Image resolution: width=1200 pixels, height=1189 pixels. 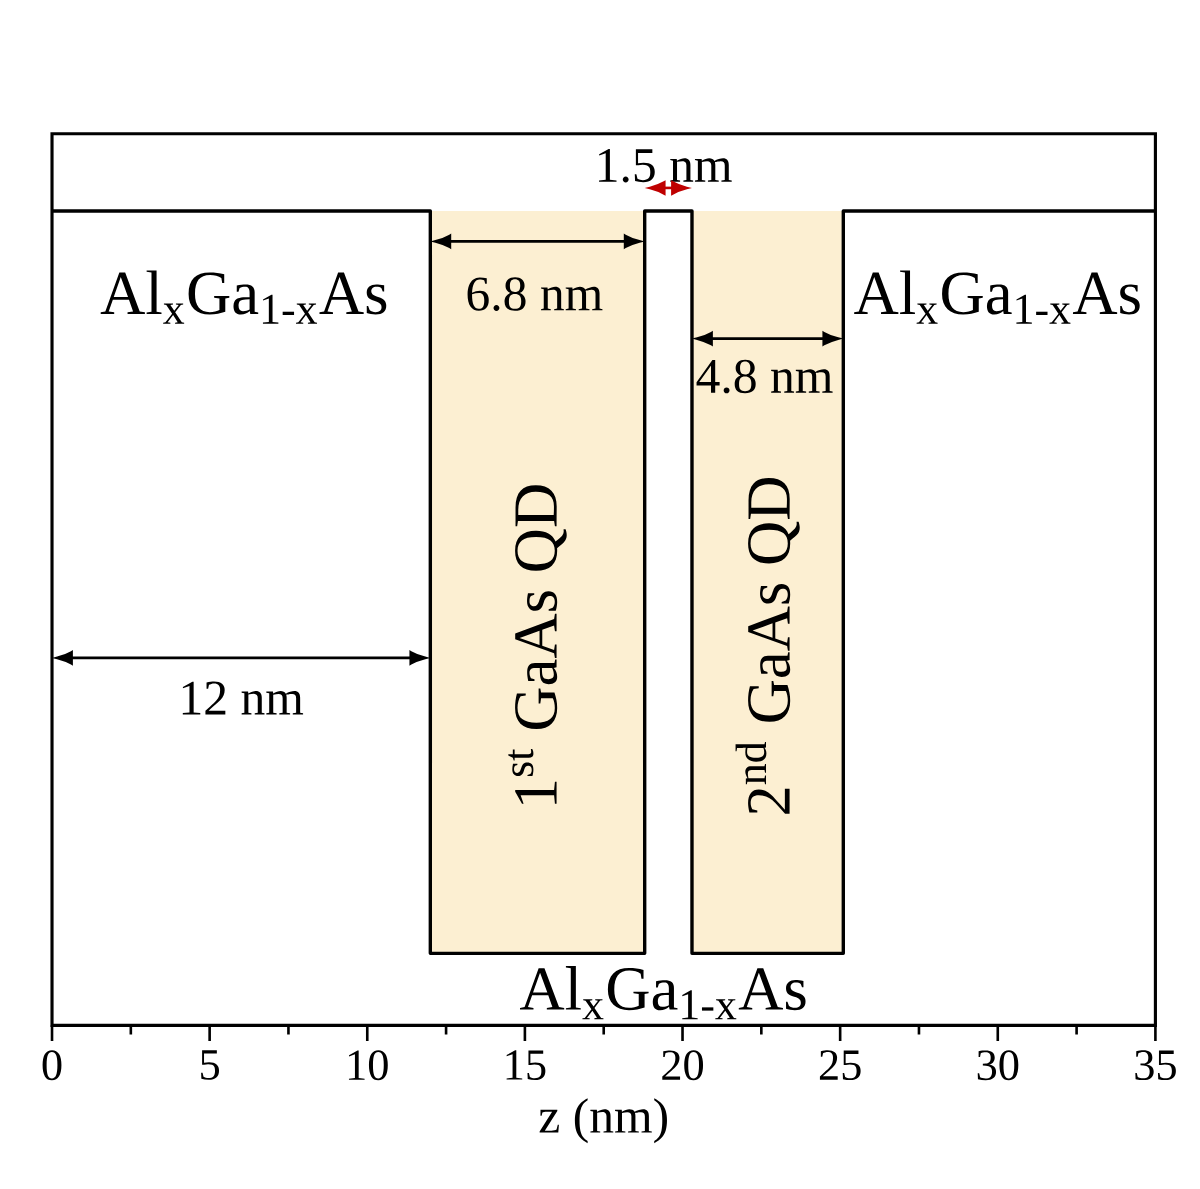 I want to click on annotation: 6.8 nm, so click(x=535, y=294).